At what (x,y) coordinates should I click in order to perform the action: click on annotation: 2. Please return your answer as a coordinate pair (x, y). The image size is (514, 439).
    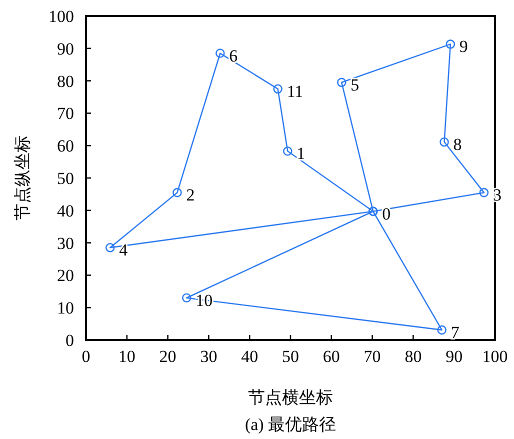
    Looking at the image, I should click on (190, 195).